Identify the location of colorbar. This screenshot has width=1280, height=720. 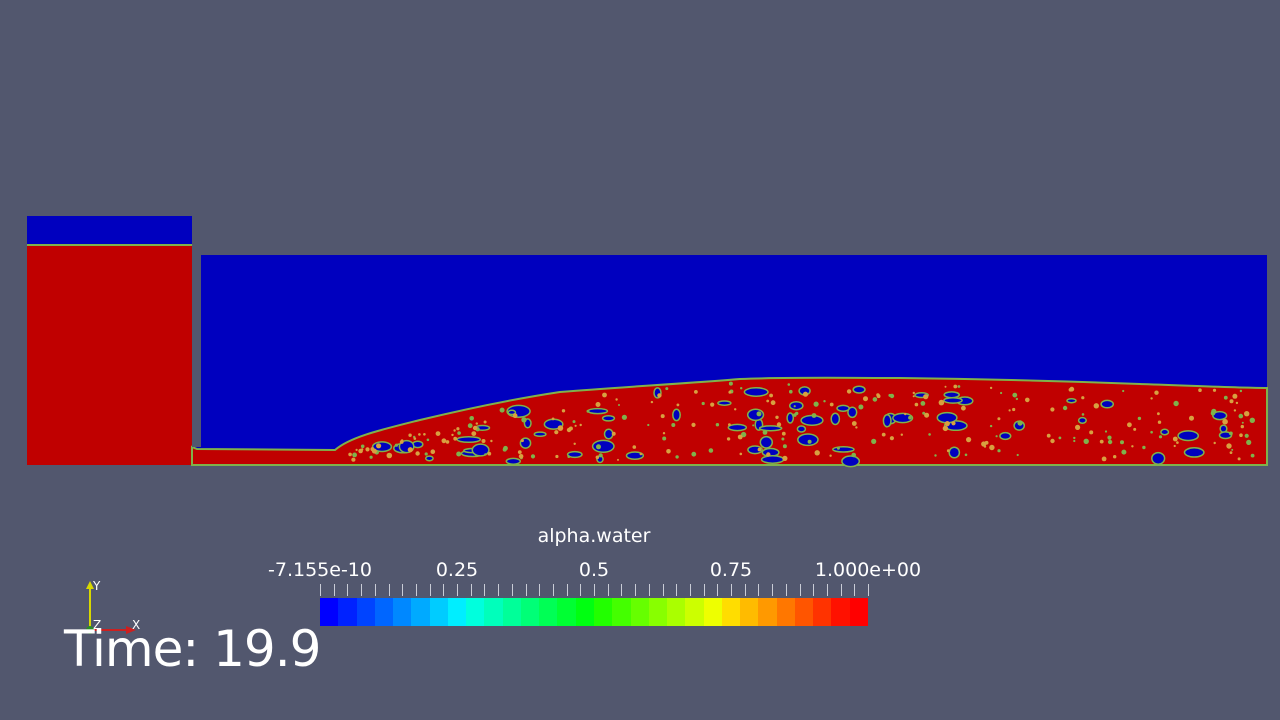
(594, 612).